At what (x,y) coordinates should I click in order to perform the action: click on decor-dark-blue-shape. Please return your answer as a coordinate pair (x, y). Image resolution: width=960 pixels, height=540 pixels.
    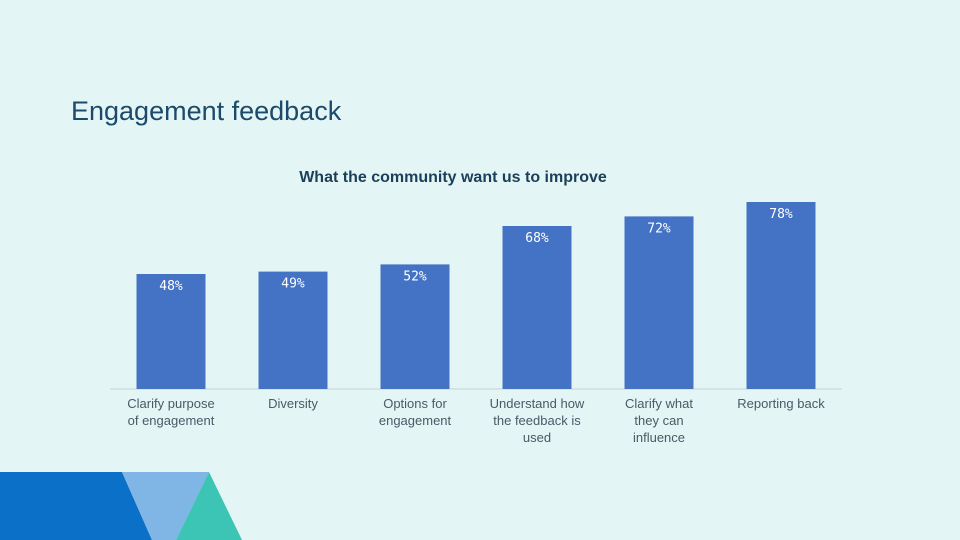
    Looking at the image, I should click on (76, 506).